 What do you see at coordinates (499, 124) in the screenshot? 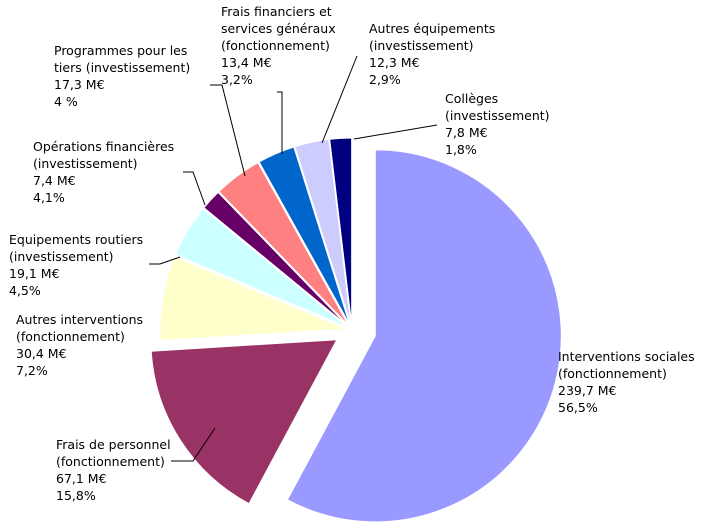
I see `slice-label-colleges: Collèges (investissement) 7,8 M€ 1,8%` at bounding box center [499, 124].